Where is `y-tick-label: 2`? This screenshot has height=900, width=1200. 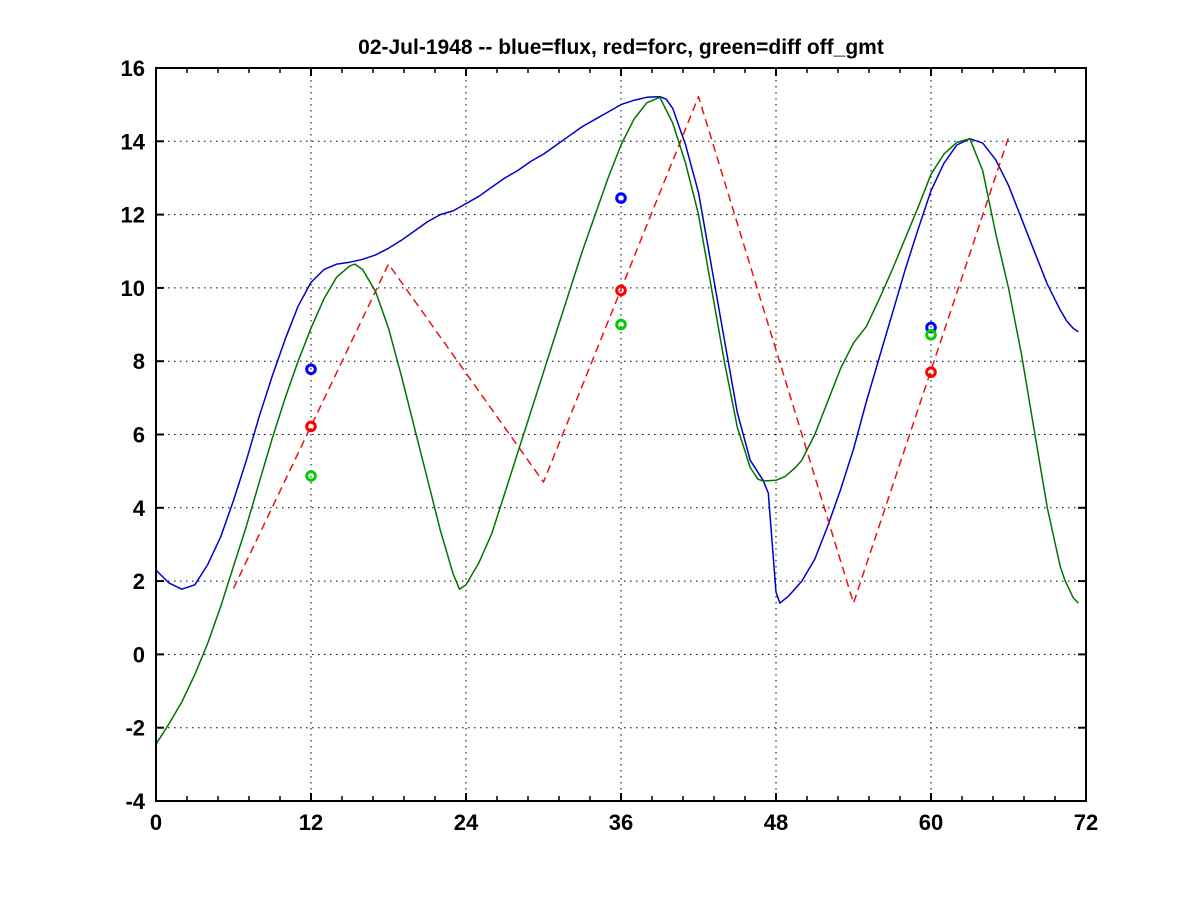 y-tick-label: 2 is located at coordinates (139, 581).